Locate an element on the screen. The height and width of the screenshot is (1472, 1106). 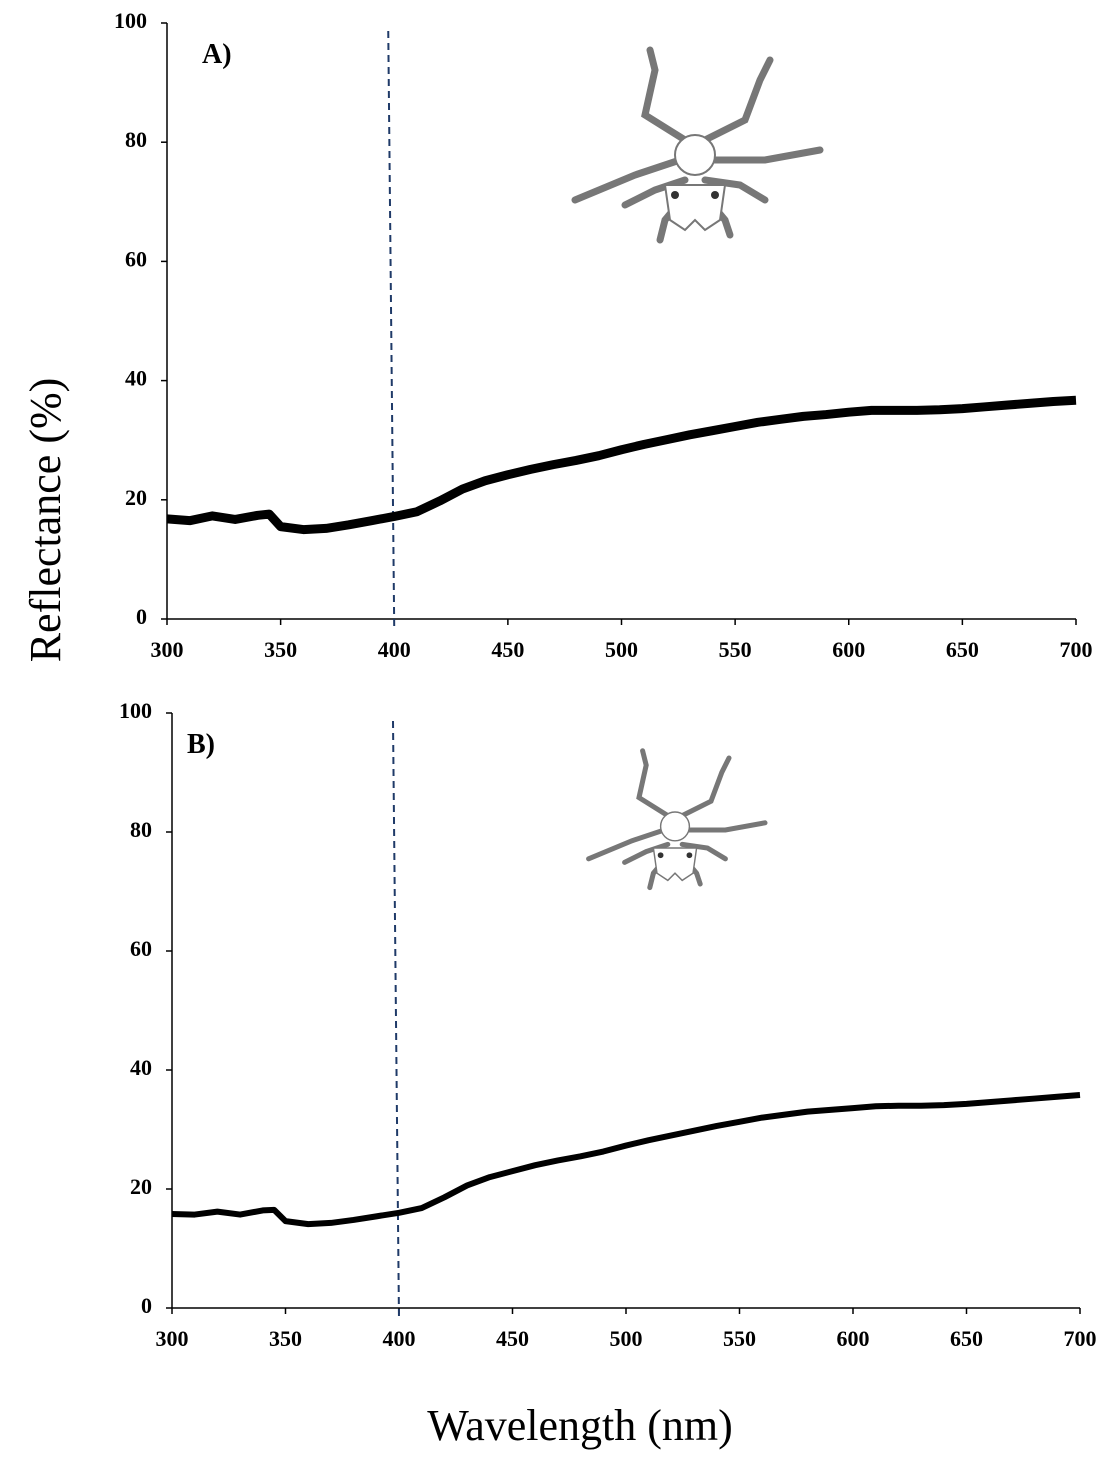
x-axis-title: Wavelength (nm) is located at coordinates (580, 1425).